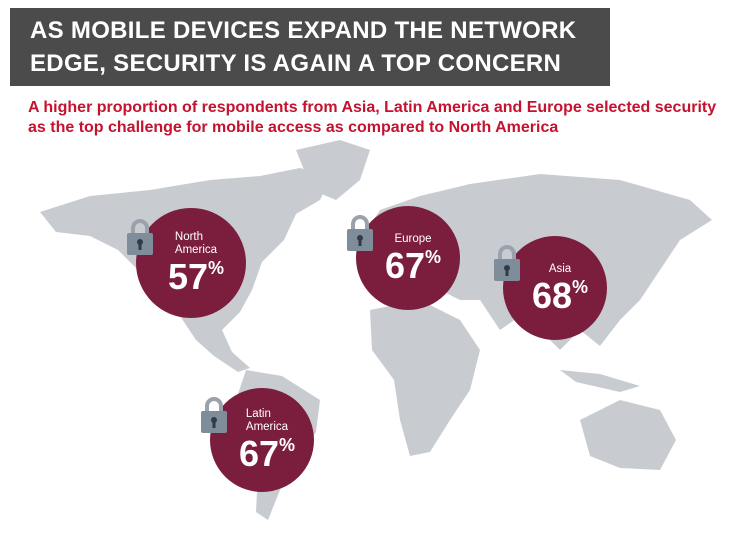 This screenshot has height=546, width=740. Describe the element at coordinates (189, 237) in the screenshot. I see `region-name: North` at that location.